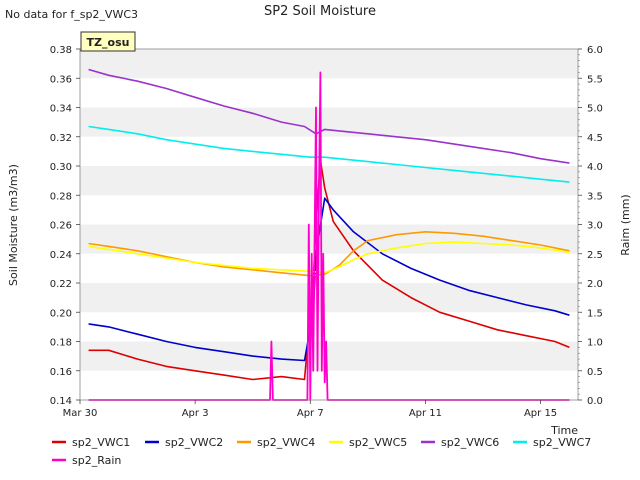 The image size is (640, 480). Describe the element at coordinates (61, 167) in the screenshot. I see `y-tick-label: 0.30` at that location.